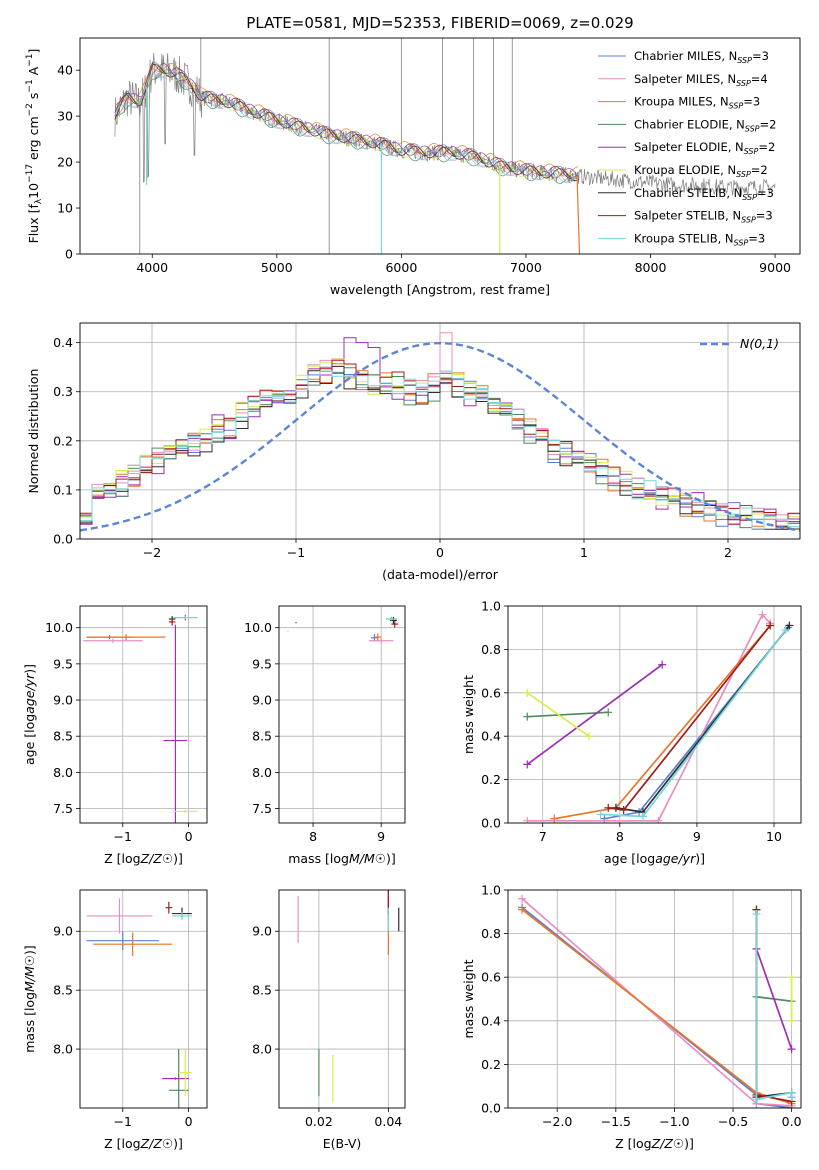  I want to click on y-tick-label: 0.0, so click(491, 1108).